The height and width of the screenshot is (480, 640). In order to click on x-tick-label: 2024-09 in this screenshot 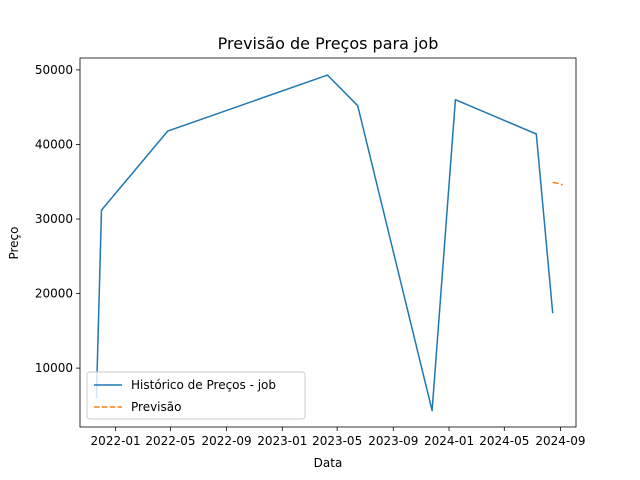, I will do `click(560, 441)`.